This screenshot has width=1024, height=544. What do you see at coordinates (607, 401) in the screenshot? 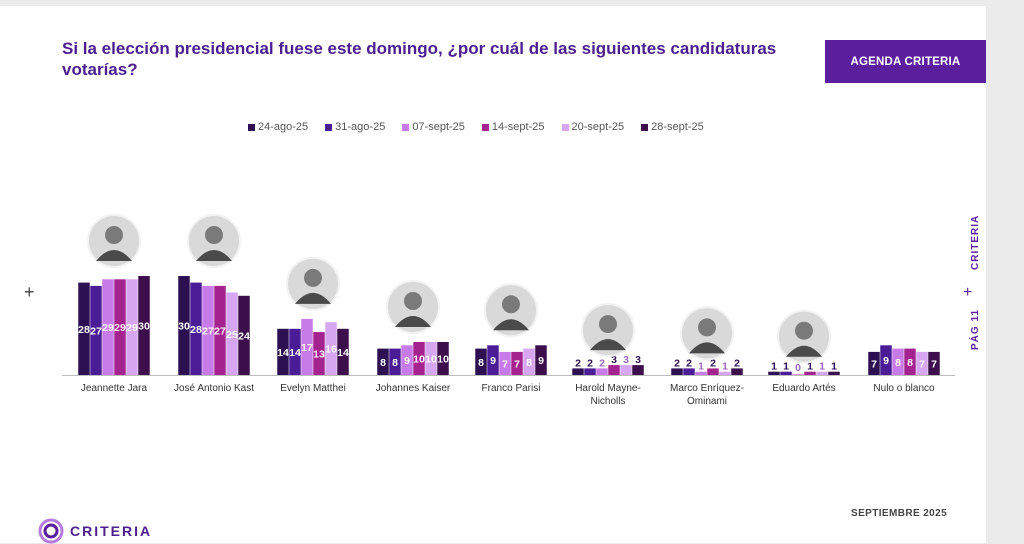
I see `category-label: Nicholls` at bounding box center [607, 401].